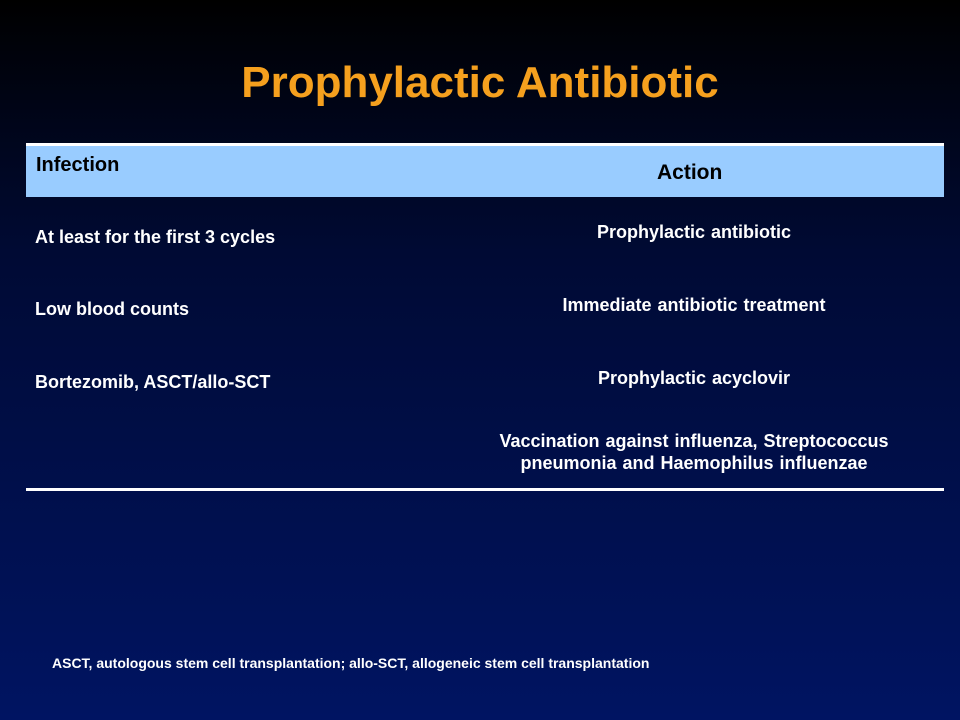  What do you see at coordinates (78, 165) in the screenshot?
I see `column-header-infection: Infection` at bounding box center [78, 165].